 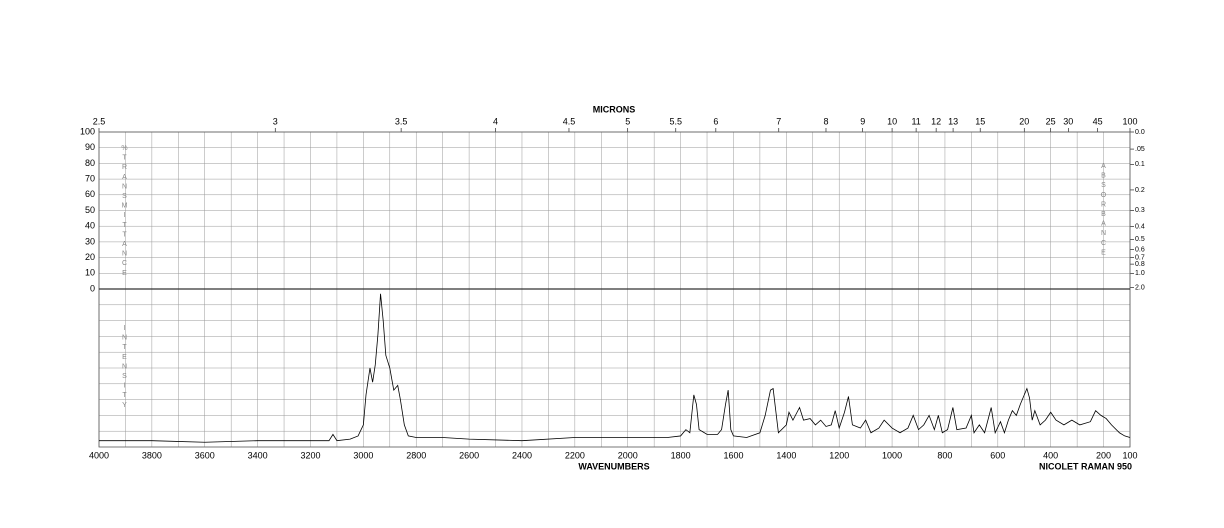 I want to click on micron-tick-label: 9, so click(x=862, y=121).